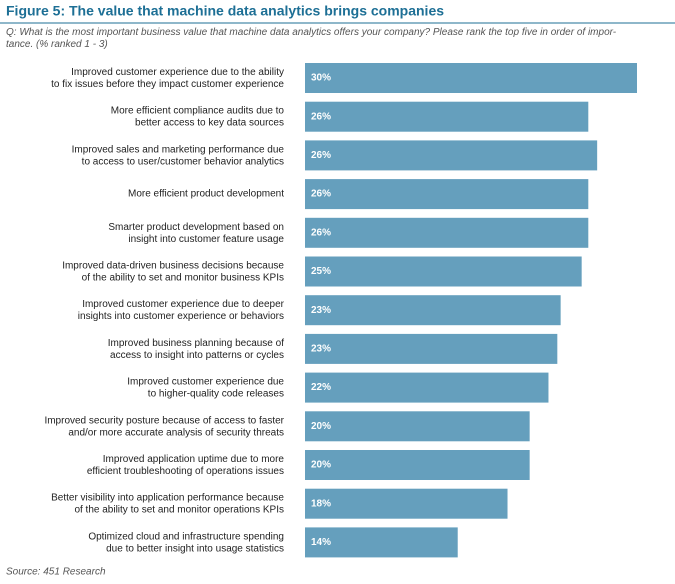 Image resolution: width=675 pixels, height=584 pixels. What do you see at coordinates (56, 572) in the screenshot?
I see `source-note: Source: 451 Research` at bounding box center [56, 572].